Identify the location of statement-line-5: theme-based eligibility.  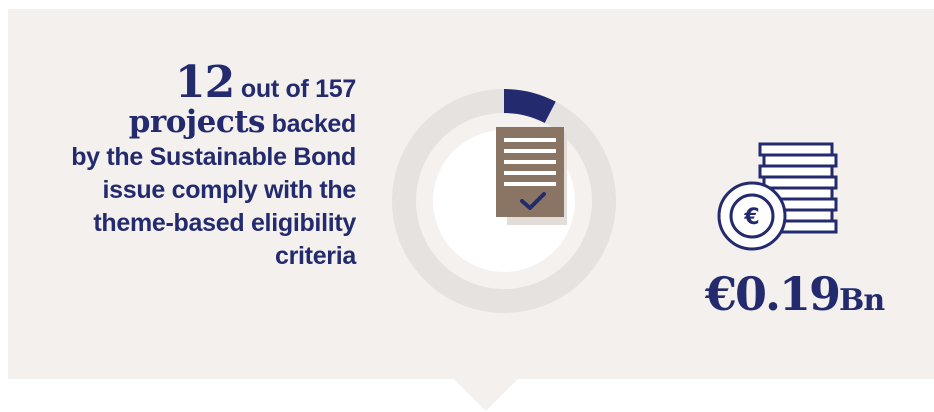
(224, 223).